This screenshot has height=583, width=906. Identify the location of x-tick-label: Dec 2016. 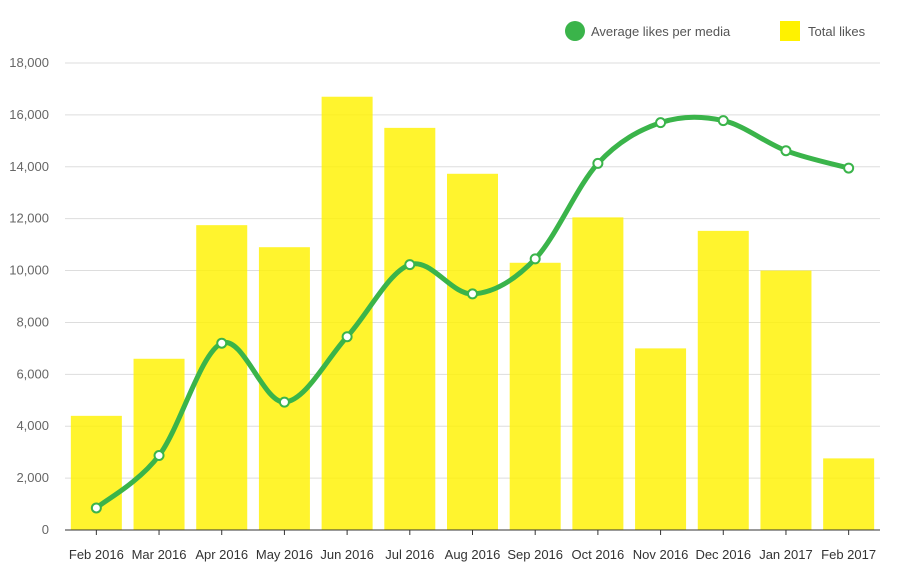
(723, 554).